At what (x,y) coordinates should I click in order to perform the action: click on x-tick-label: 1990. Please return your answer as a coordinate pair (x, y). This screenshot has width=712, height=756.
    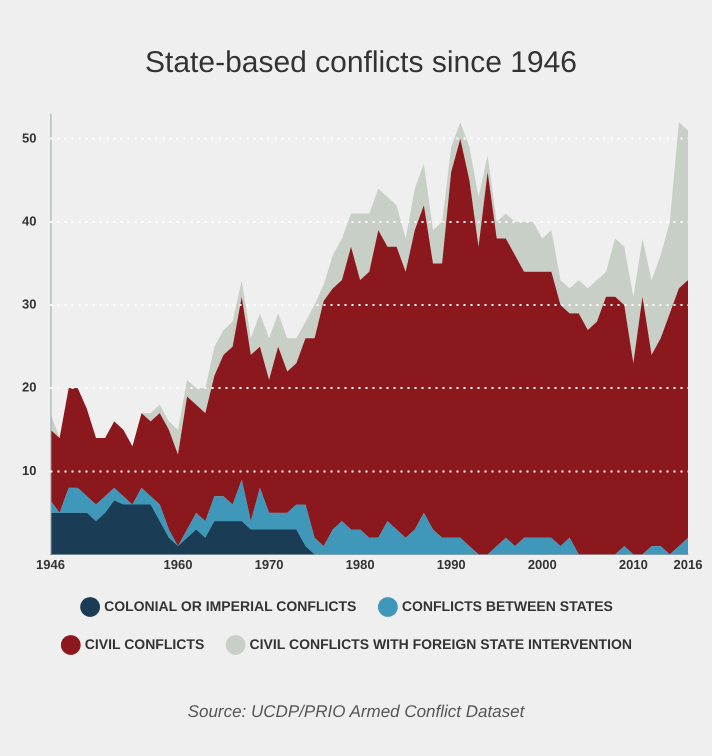
    Looking at the image, I should click on (451, 564).